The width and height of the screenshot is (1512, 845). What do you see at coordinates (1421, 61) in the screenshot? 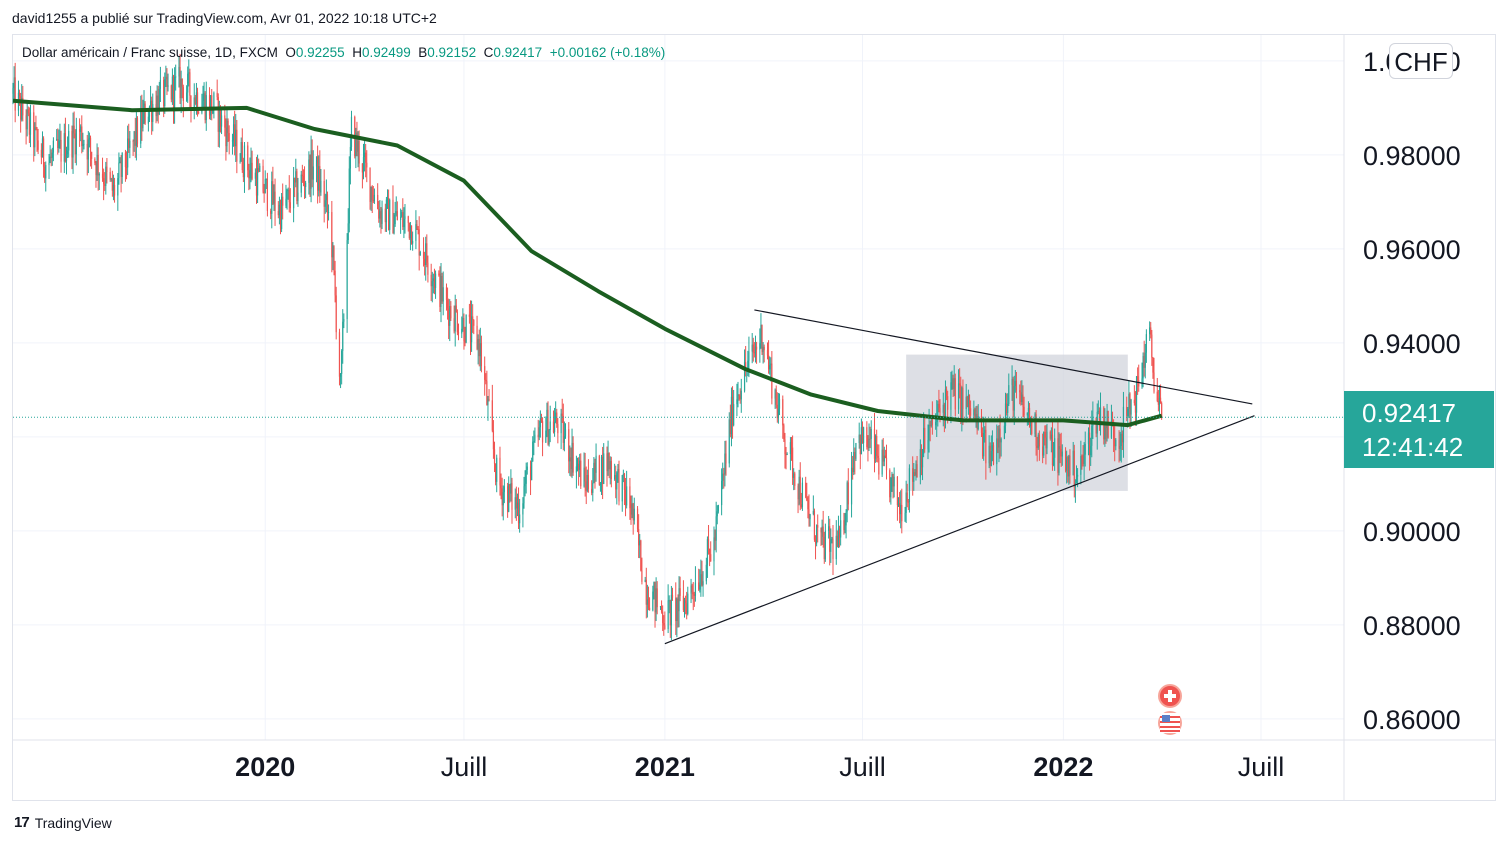
I see `currency-badge: CHF` at bounding box center [1421, 61].